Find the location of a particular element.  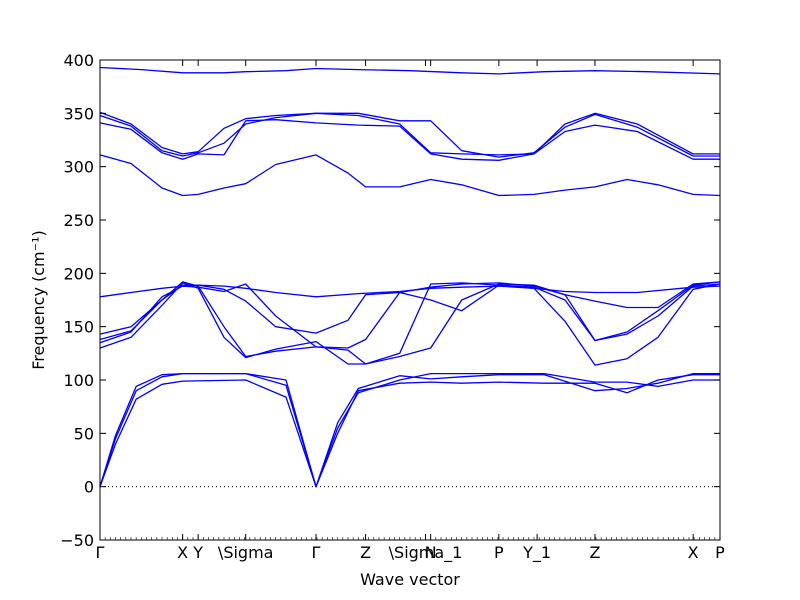

x-tick-label: Y is located at coordinates (197, 552).